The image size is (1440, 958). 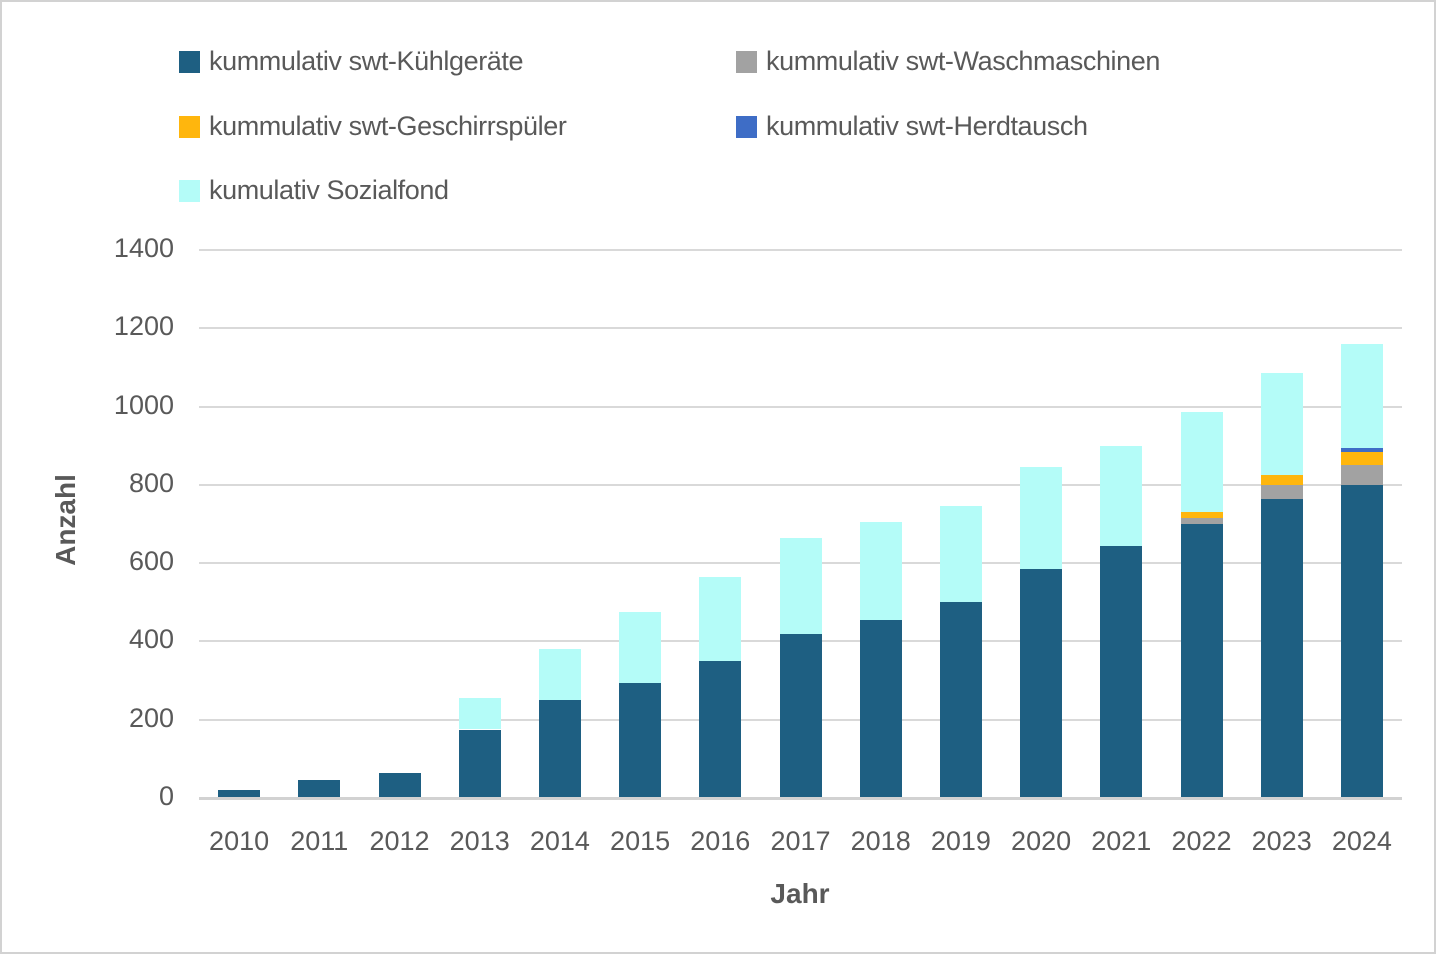 What do you see at coordinates (800, 798) in the screenshot?
I see `x-axis-line` at bounding box center [800, 798].